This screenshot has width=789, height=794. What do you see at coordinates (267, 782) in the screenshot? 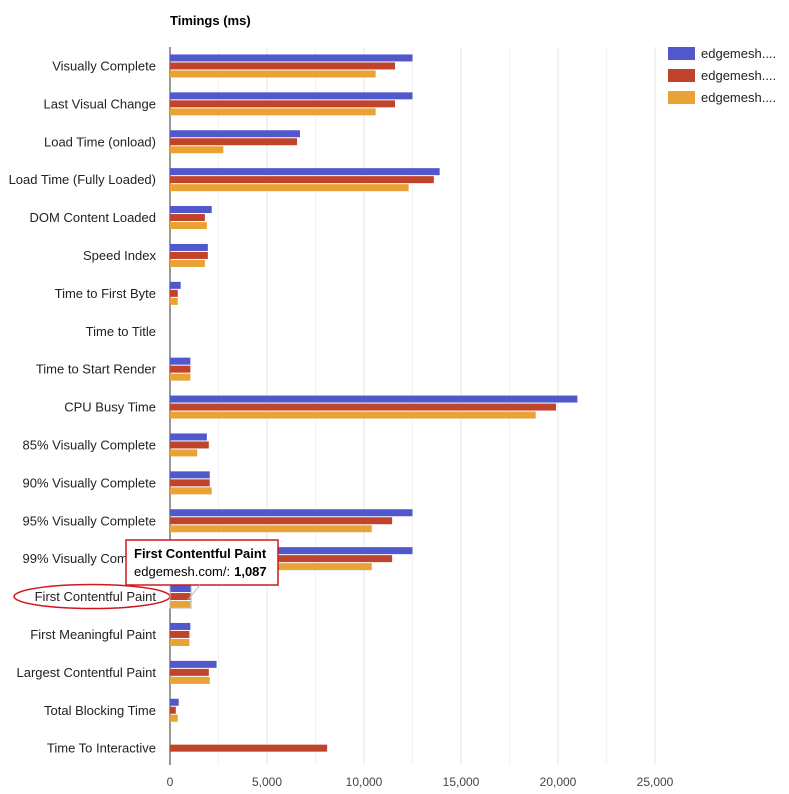
I see `x-tick-label: 5,000` at bounding box center [267, 782].